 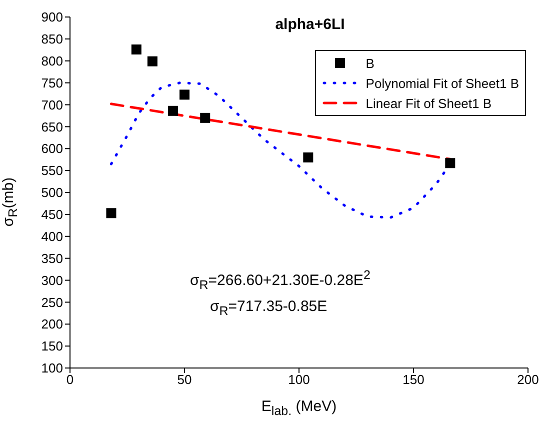 What do you see at coordinates (52, 60) in the screenshot?
I see `y-tick-label: 800` at bounding box center [52, 60].